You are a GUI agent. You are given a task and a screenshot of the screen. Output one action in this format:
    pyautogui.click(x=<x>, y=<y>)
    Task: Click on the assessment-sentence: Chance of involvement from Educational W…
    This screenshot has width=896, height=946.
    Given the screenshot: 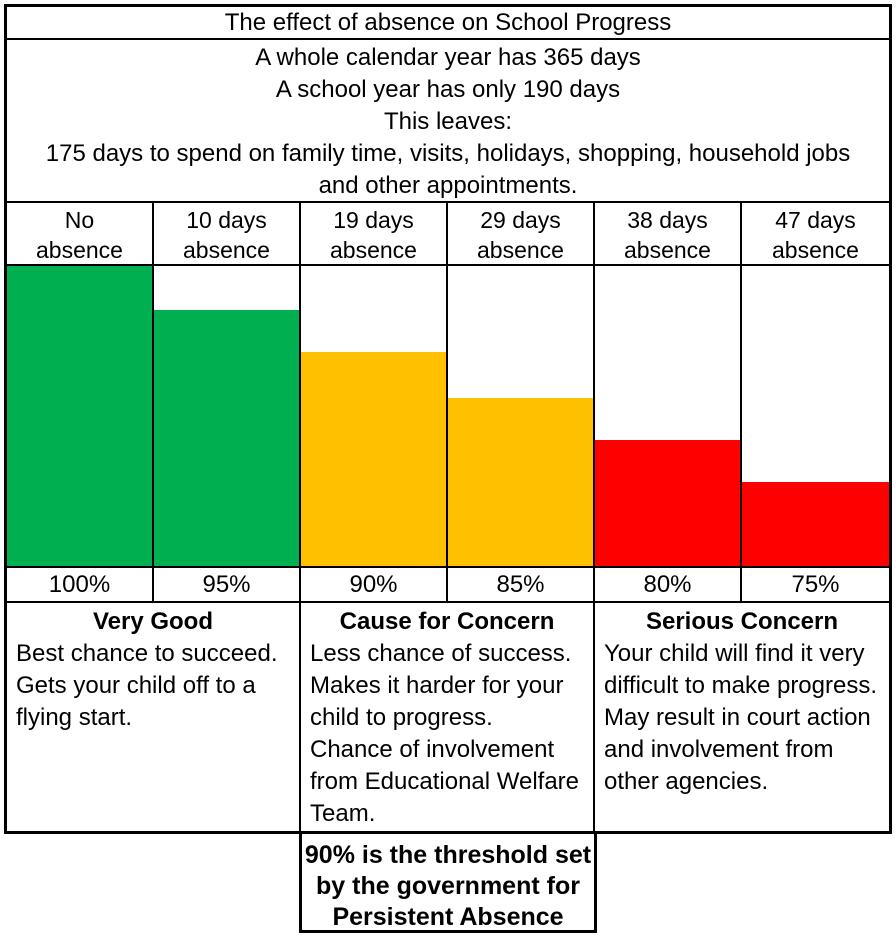 What is the action you would take?
    pyautogui.click(x=445, y=781)
    